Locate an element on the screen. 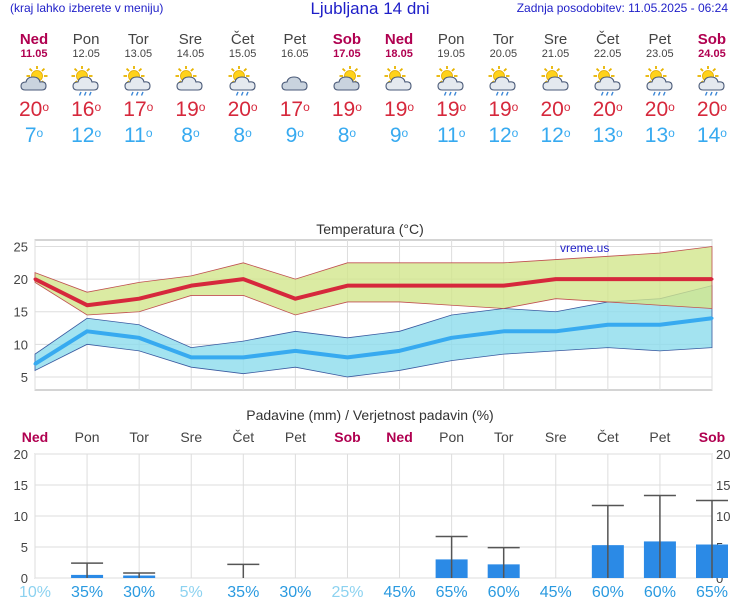  cloudy-icon is located at coordinates (294, 83).